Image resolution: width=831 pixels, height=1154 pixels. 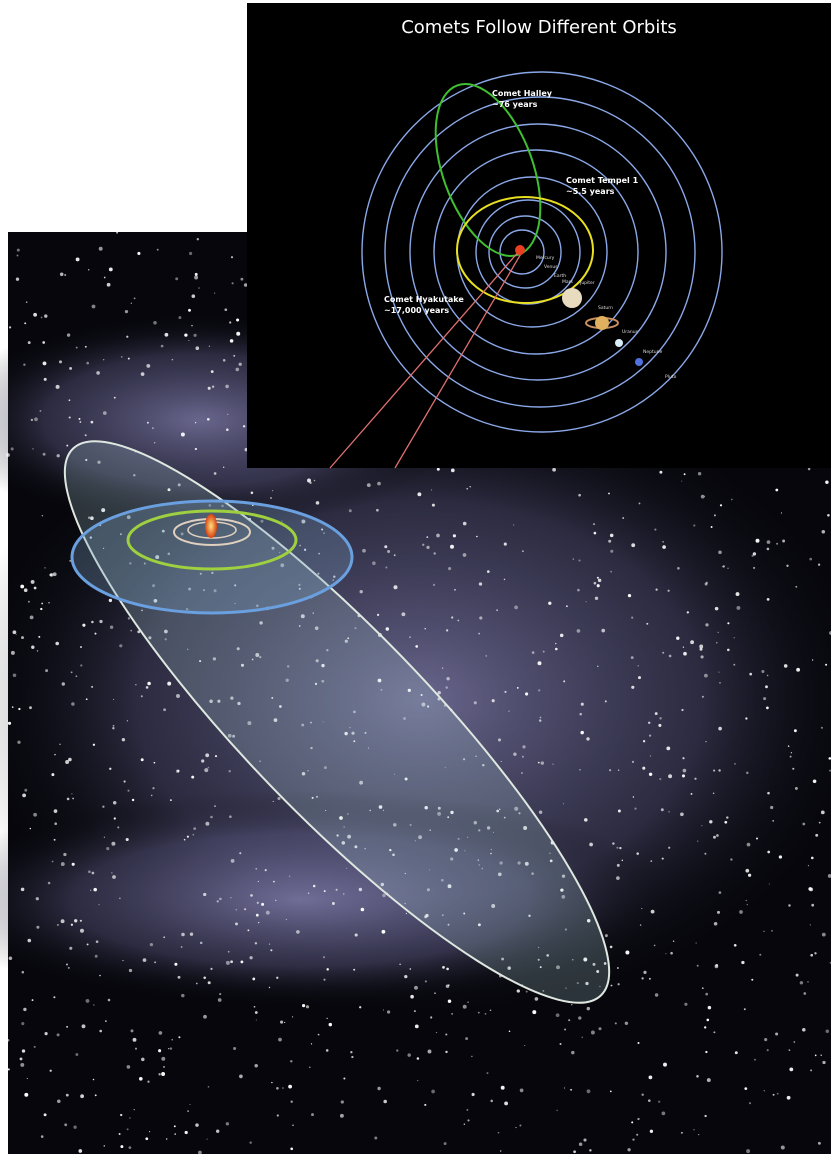 I want to click on planet-label: Pluto, so click(x=671, y=377).